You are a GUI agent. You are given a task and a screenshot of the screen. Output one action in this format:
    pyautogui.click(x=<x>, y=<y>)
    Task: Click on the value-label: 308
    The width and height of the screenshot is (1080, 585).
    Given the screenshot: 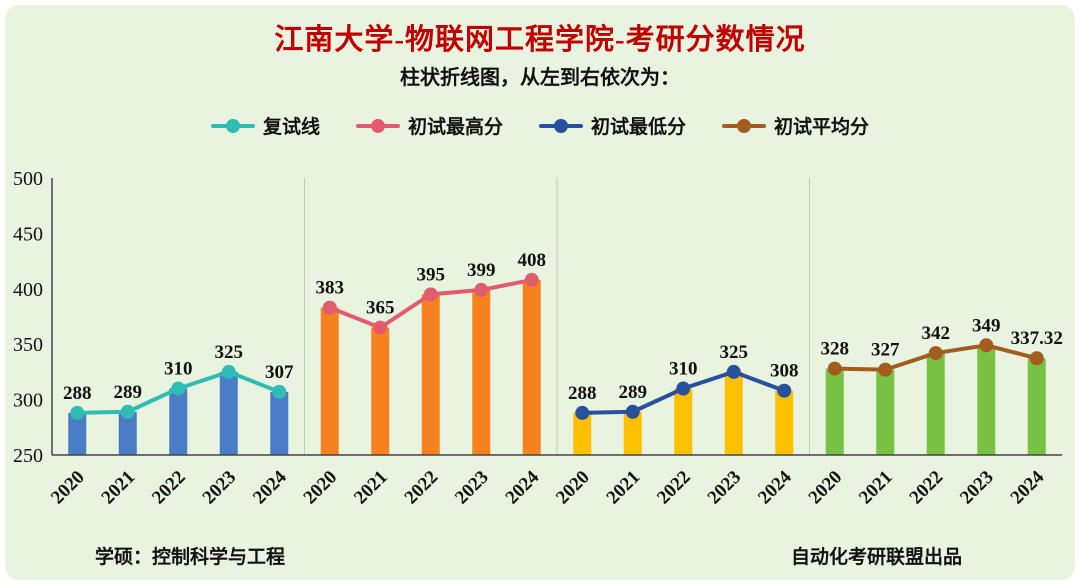 What is the action you would take?
    pyautogui.click(x=784, y=371)
    